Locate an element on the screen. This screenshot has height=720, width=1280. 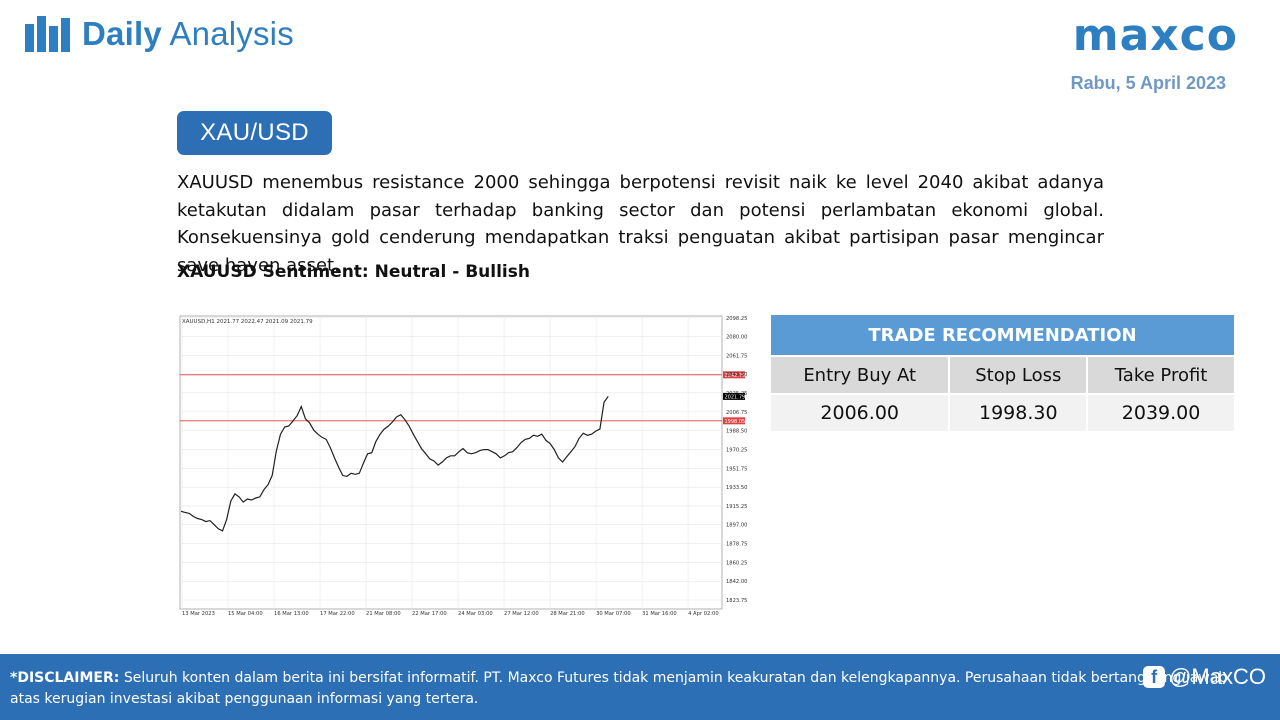
facebook-icon: f is located at coordinates (1154, 677).